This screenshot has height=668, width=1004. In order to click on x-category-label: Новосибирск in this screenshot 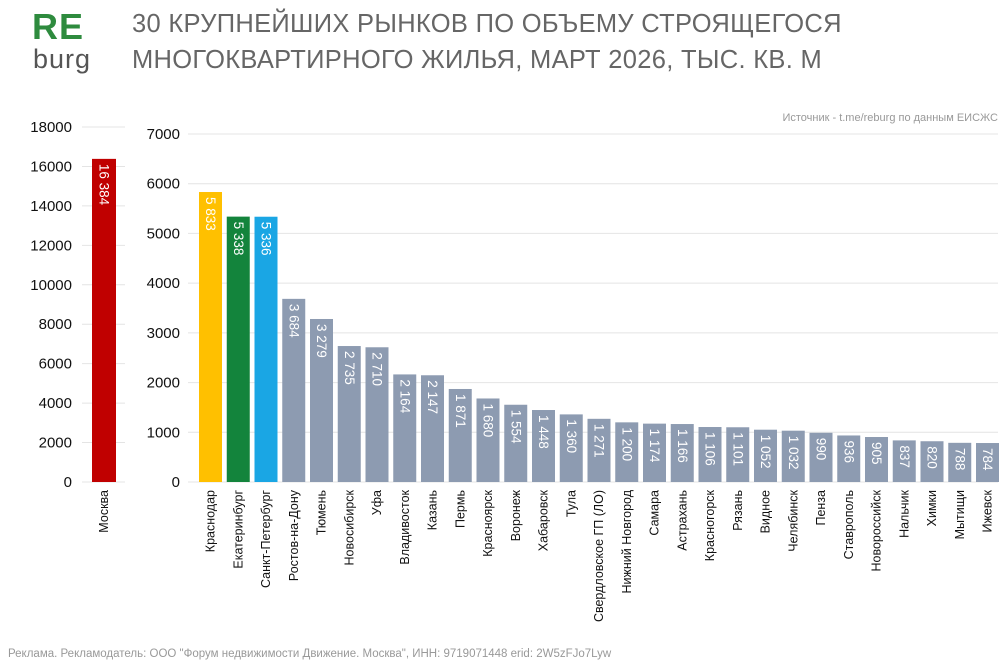, I will do `click(349, 527)`.